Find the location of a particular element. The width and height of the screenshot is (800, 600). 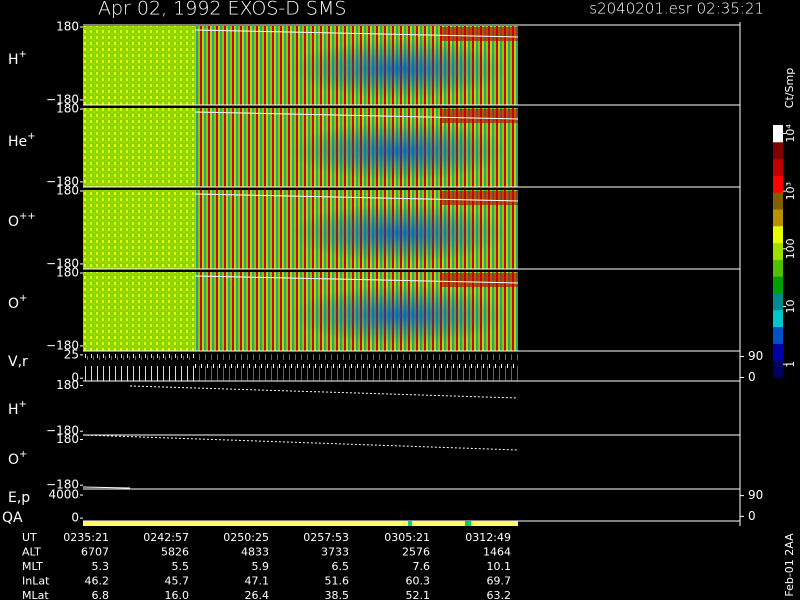

cell: 38.5 is located at coordinates (337, 594).